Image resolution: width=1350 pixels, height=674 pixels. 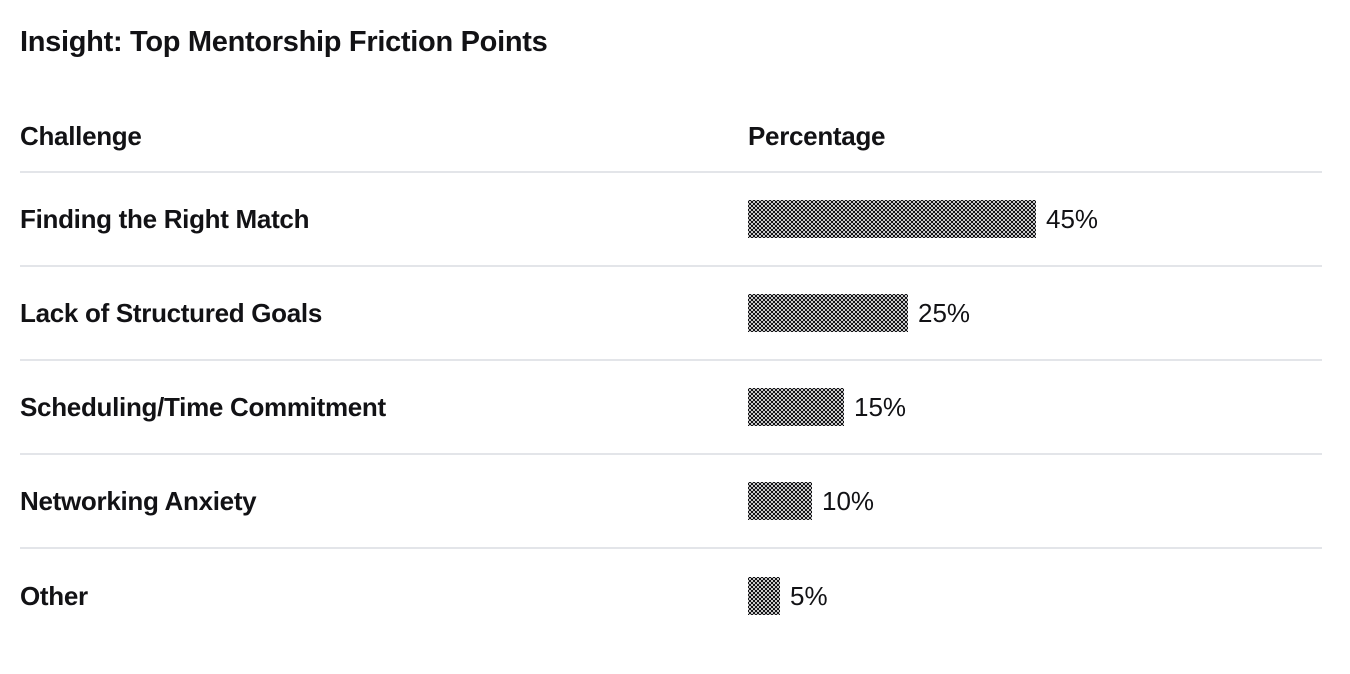 I want to click on challenge-label: Scheduling/Time Commitment, so click(x=203, y=406).